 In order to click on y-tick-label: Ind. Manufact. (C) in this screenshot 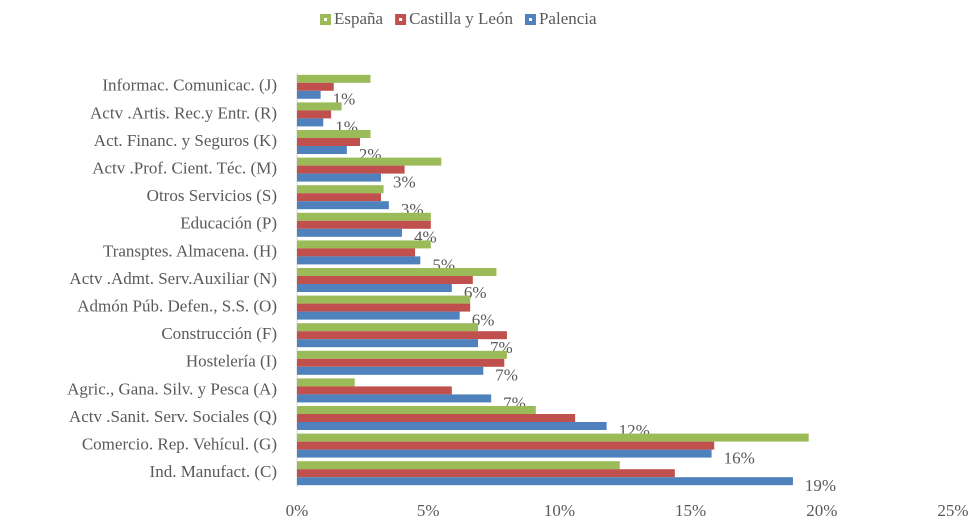, I will do `click(213, 471)`.